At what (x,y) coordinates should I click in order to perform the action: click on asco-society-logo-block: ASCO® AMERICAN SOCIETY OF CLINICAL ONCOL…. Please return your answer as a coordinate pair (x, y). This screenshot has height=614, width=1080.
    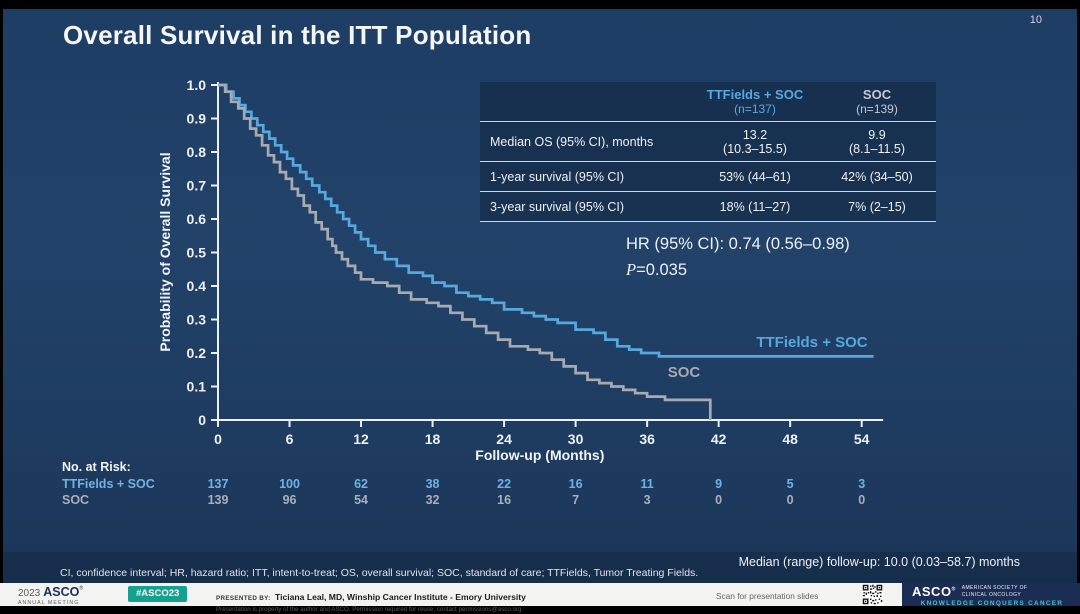
    Looking at the image, I should click on (991, 595).